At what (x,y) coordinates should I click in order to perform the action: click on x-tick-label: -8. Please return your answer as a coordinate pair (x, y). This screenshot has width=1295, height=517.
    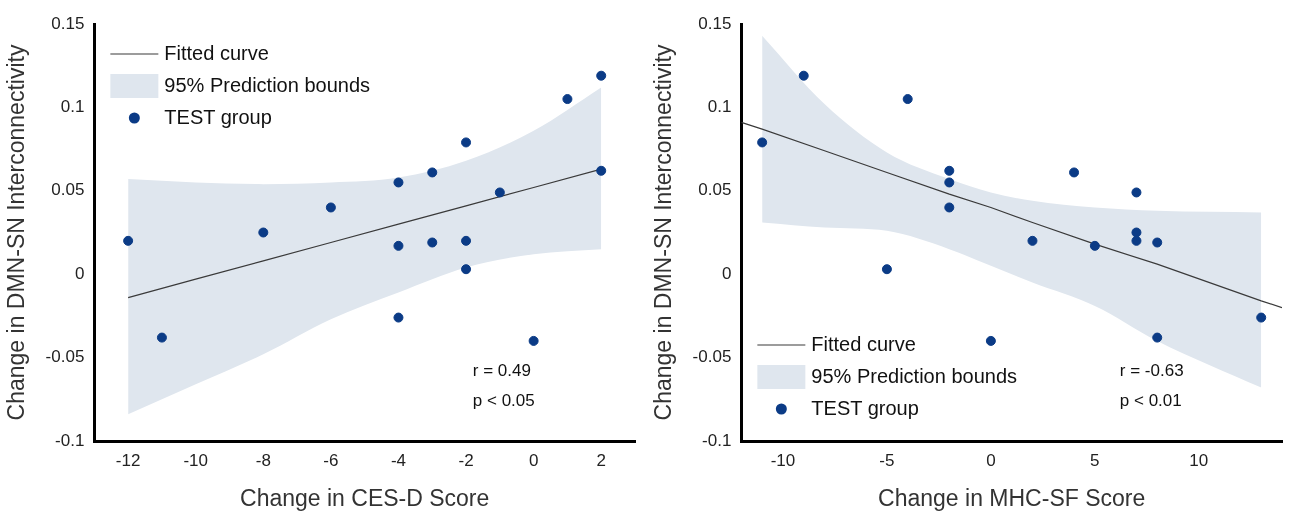
    Looking at the image, I should click on (263, 460).